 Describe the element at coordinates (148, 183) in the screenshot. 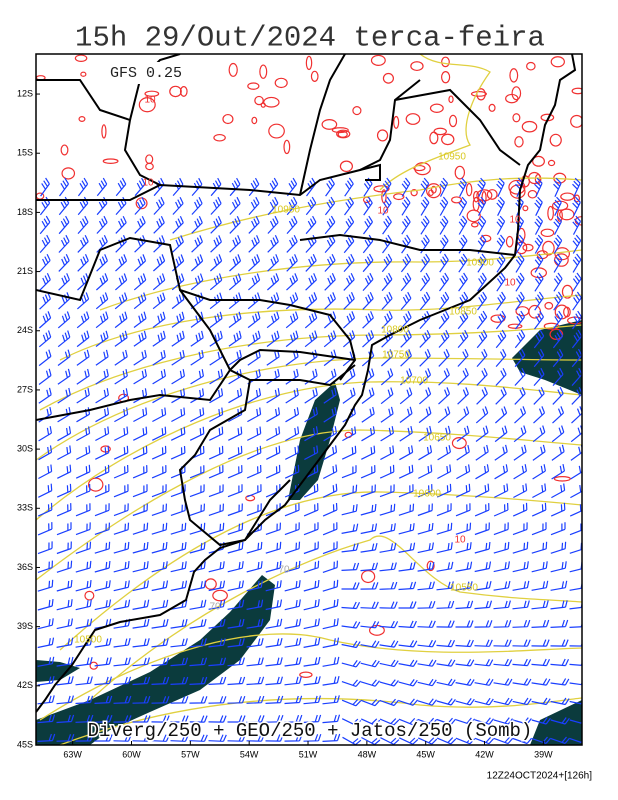

I see `divergence-label: 10` at that location.